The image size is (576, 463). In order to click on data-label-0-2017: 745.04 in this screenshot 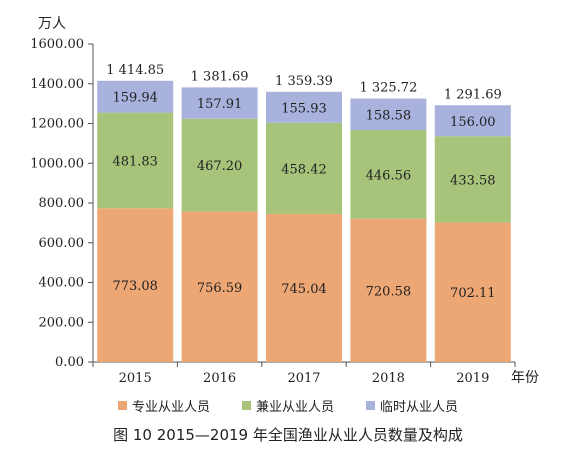, I will do `click(304, 289)`.